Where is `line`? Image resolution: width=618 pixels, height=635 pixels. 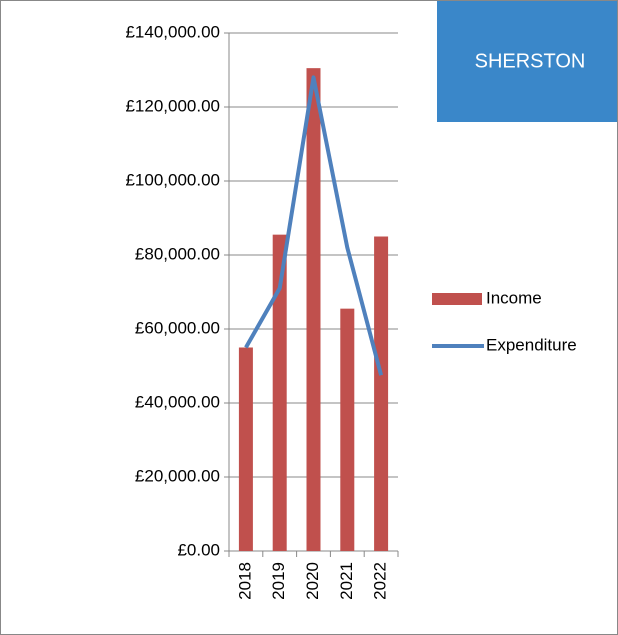 line is located at coordinates (314, 225).